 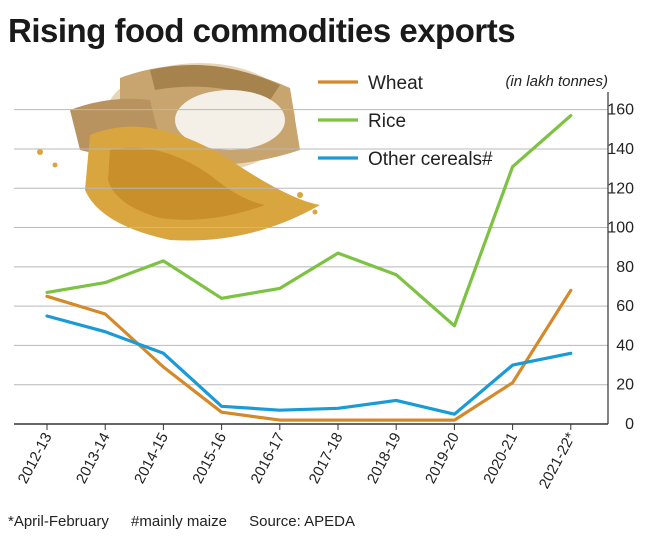 I want to click on y-tick-label-140: 140, so click(x=620, y=149).